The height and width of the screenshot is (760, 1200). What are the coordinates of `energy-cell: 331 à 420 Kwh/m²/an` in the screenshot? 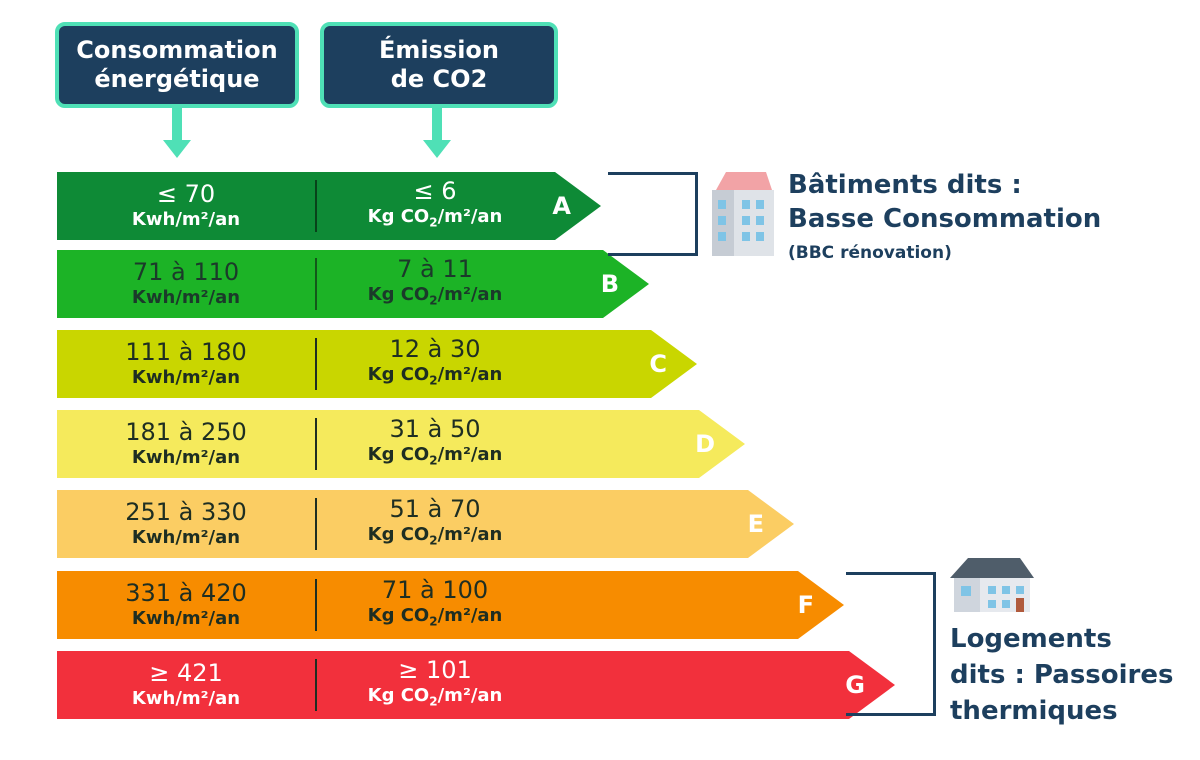 It's located at (186, 605).